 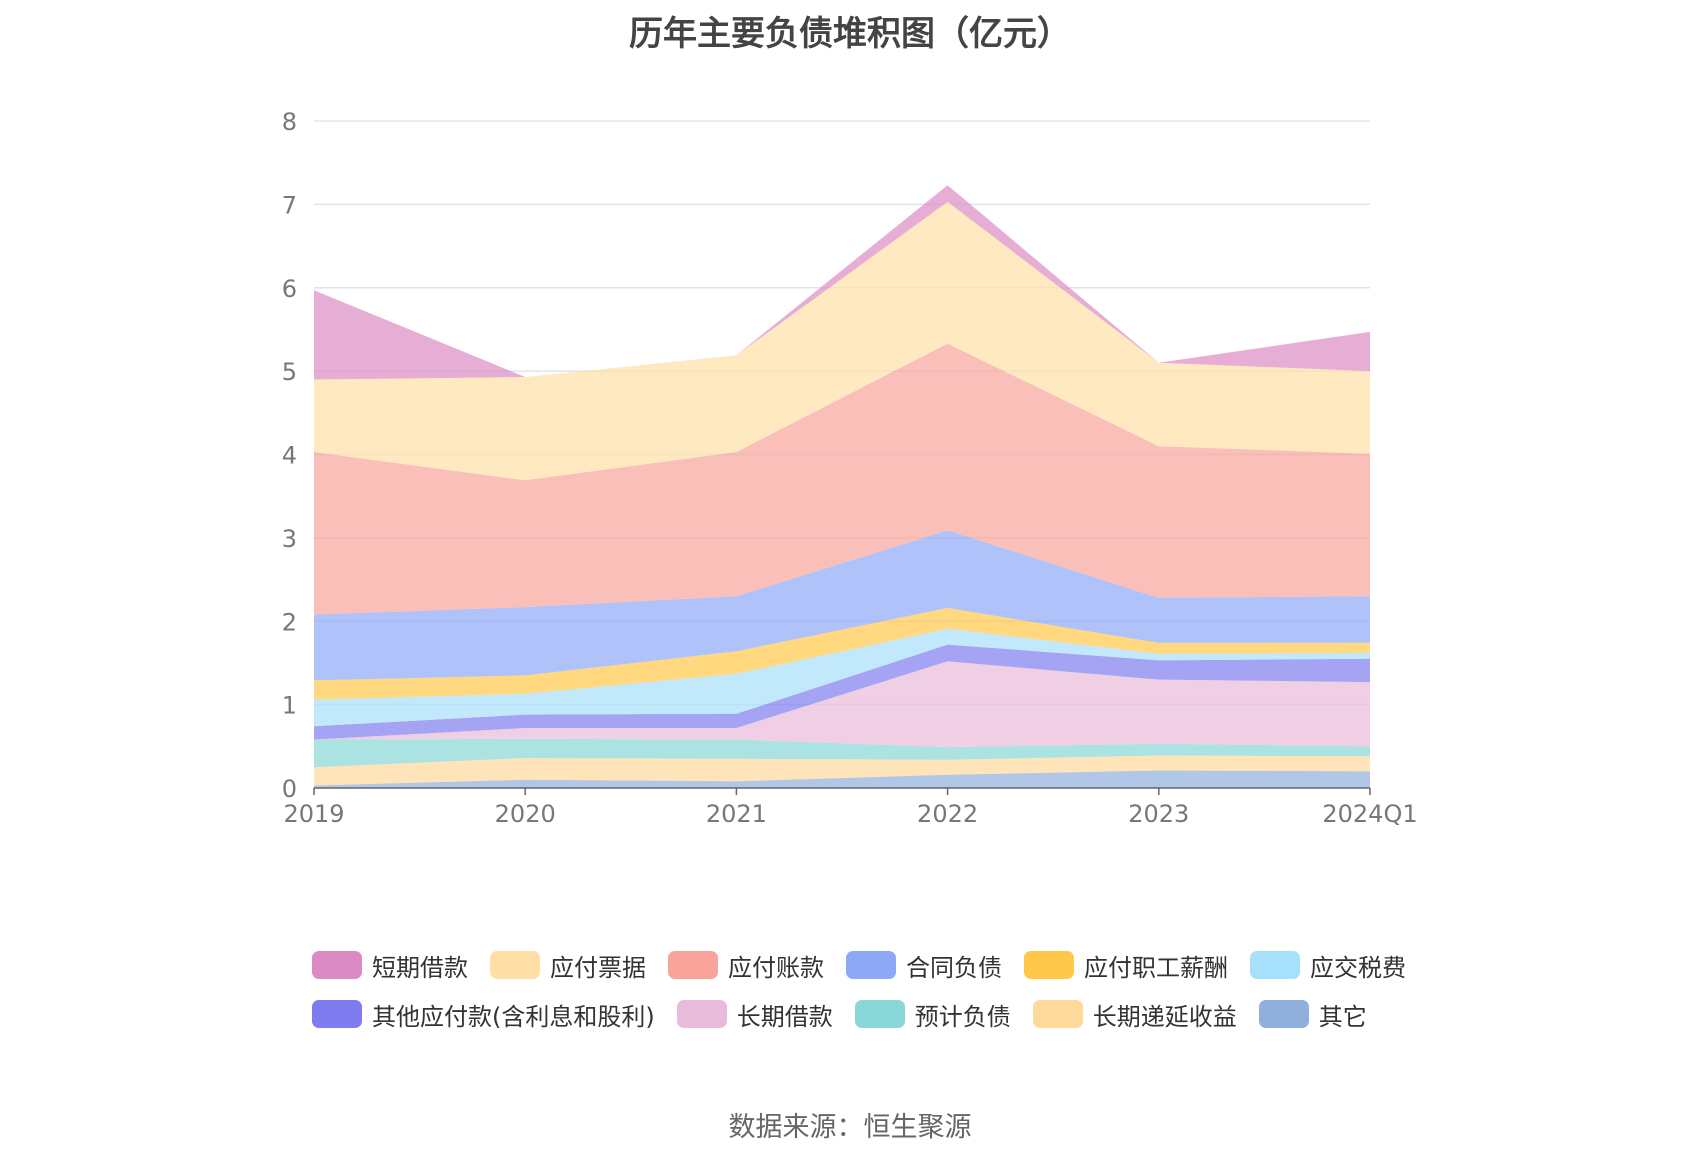 What do you see at coordinates (776, 967) in the screenshot?
I see `legend-label: 应付账款` at bounding box center [776, 967].